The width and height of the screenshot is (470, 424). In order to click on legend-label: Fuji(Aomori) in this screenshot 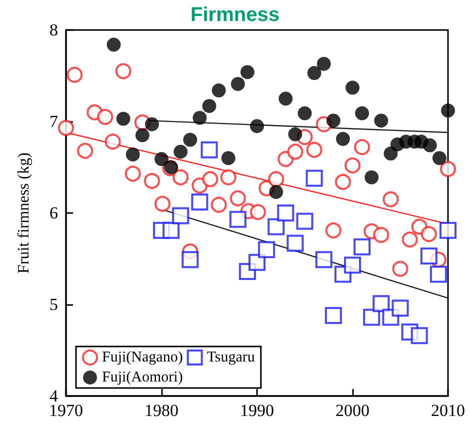, I will do `click(142, 378)`.